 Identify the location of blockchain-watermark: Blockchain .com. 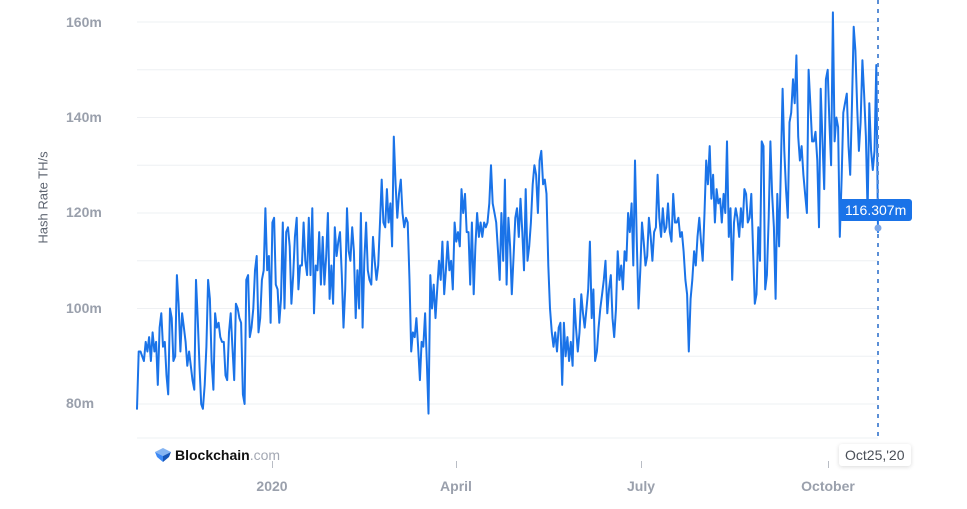
(217, 455).